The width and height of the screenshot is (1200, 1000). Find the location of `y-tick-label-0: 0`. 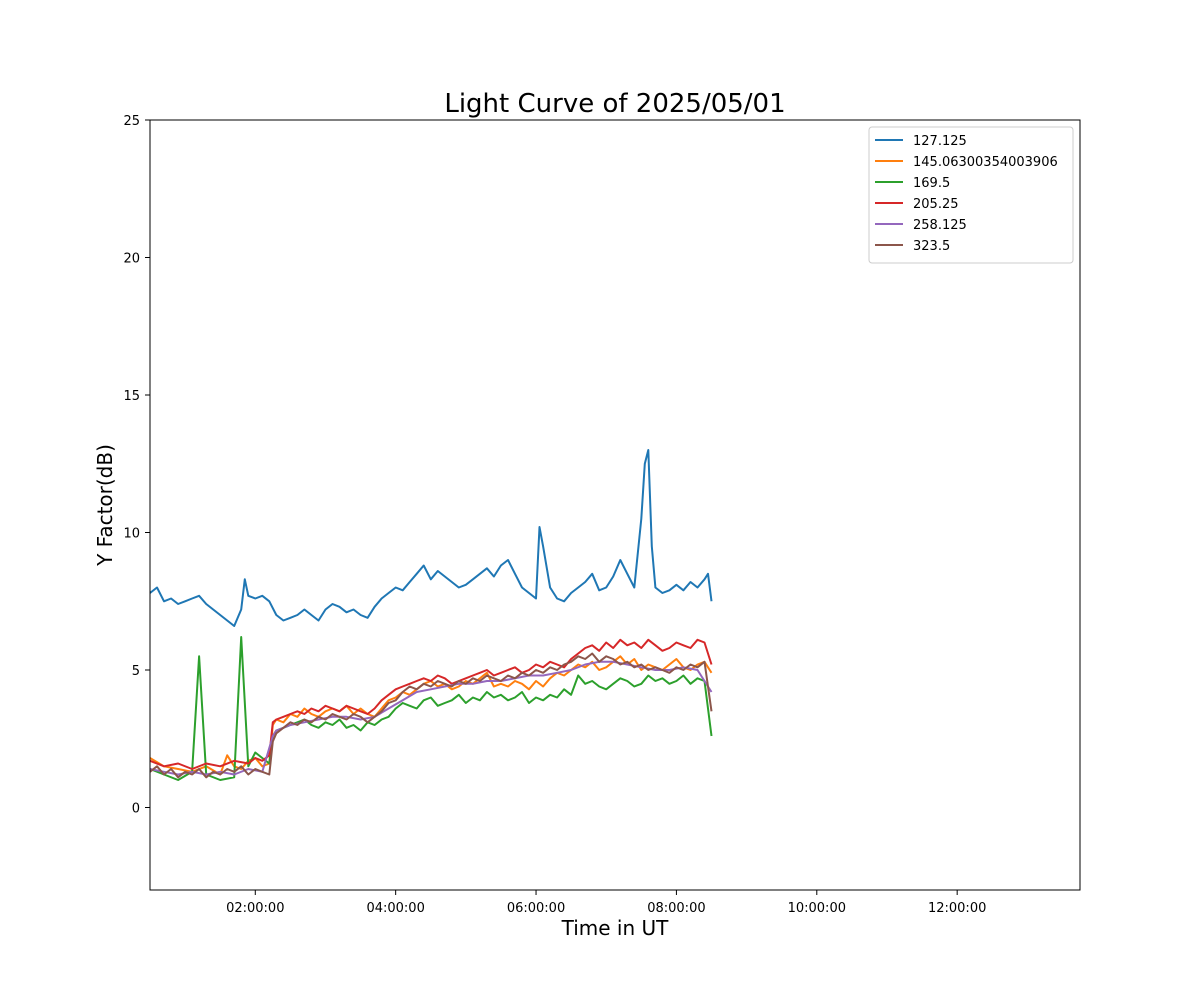

y-tick-label-0: 0 is located at coordinates (136, 809).